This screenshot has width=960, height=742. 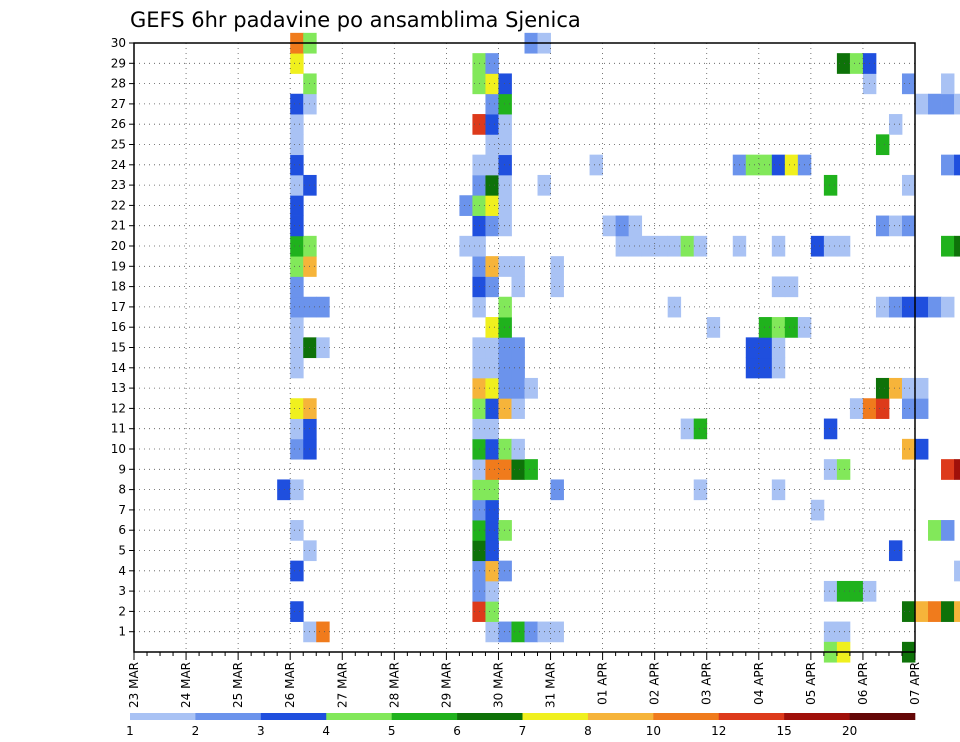 What do you see at coordinates (863, 683) in the screenshot?
I see `x-tick-label: 06 APR` at bounding box center [863, 683].